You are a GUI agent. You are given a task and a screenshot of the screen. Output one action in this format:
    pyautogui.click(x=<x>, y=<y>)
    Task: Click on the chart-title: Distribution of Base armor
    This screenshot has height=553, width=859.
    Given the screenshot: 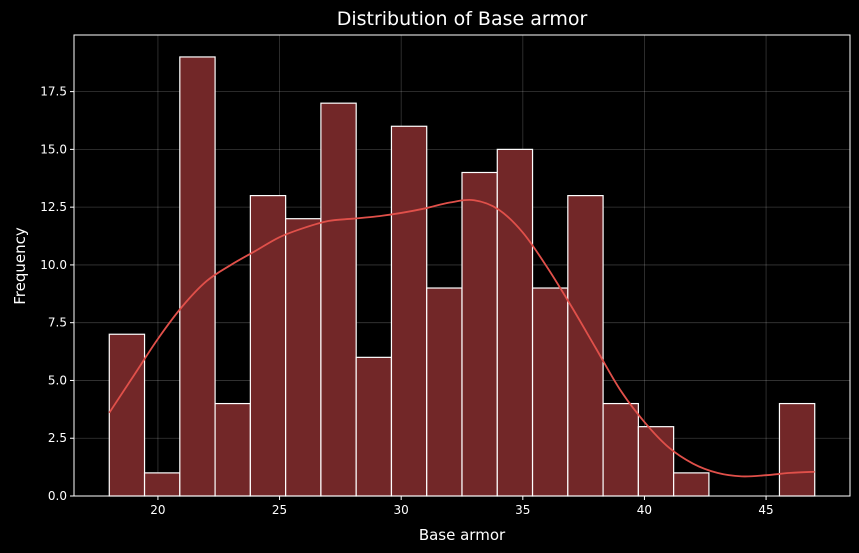 What is the action you would take?
    pyautogui.click(x=462, y=19)
    